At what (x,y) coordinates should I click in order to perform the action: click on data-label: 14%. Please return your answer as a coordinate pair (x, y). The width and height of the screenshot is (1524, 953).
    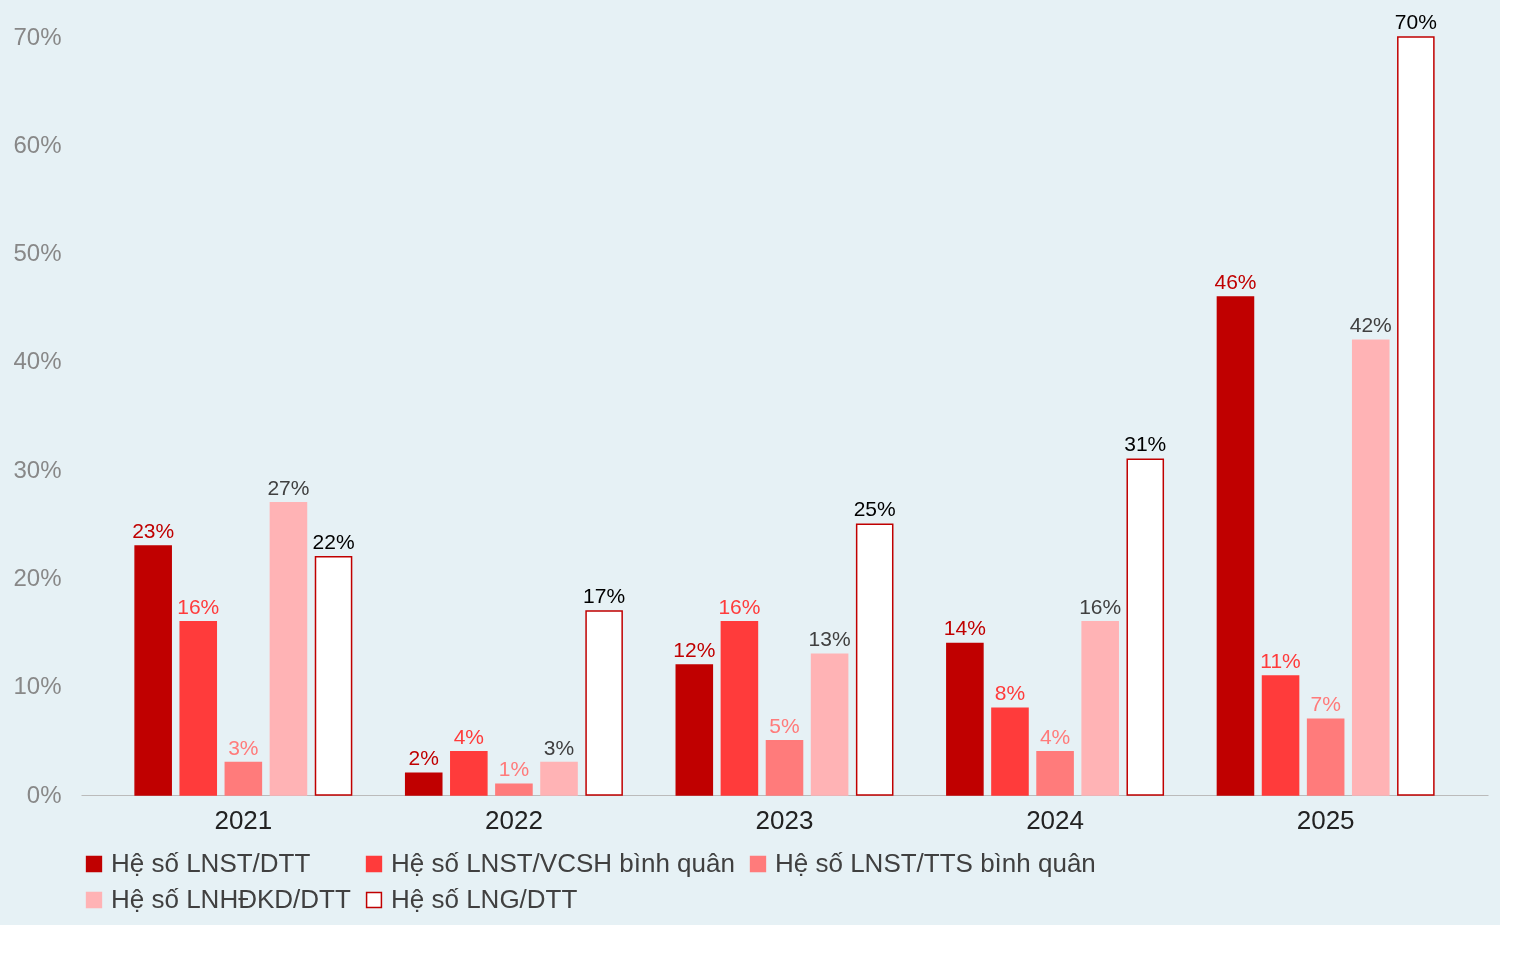
    Looking at the image, I should click on (964, 628).